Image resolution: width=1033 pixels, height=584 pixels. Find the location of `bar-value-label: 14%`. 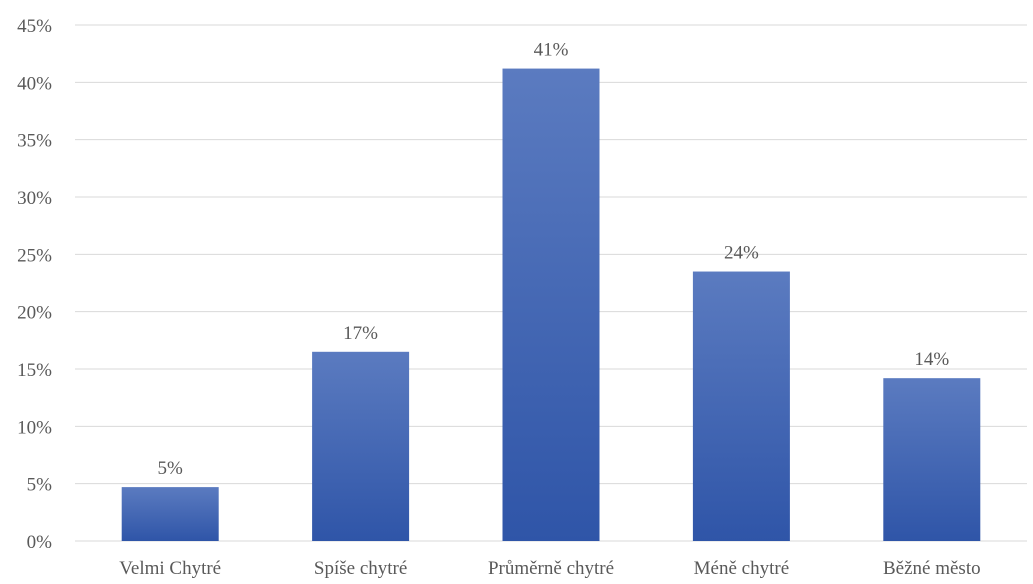

bar-value-label: 14% is located at coordinates (931, 359).